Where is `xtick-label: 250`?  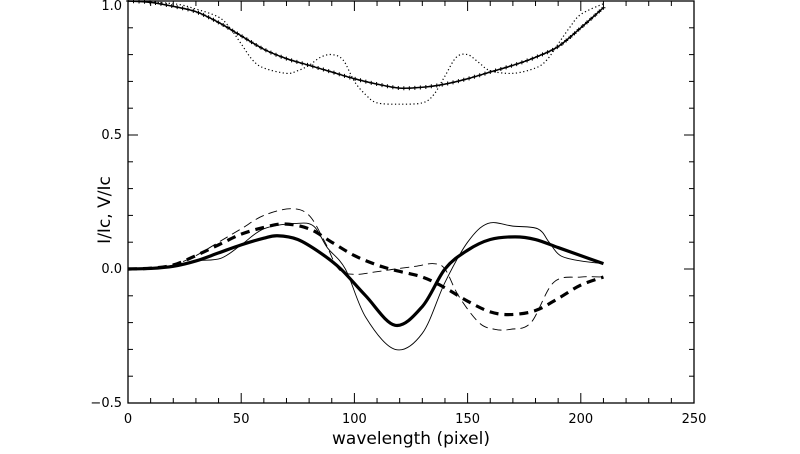 xtick-label: 250 is located at coordinates (694, 419).